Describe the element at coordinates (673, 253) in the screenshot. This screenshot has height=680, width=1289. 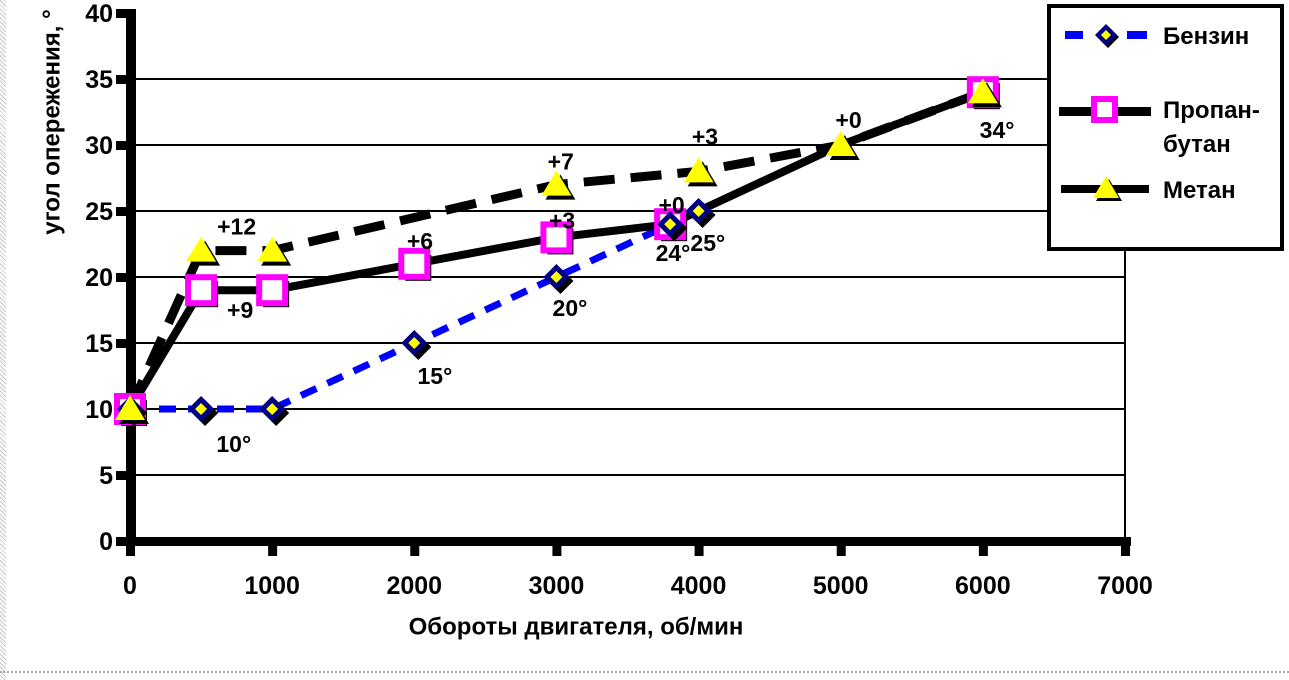
I see `annotation-label: 24°` at that location.